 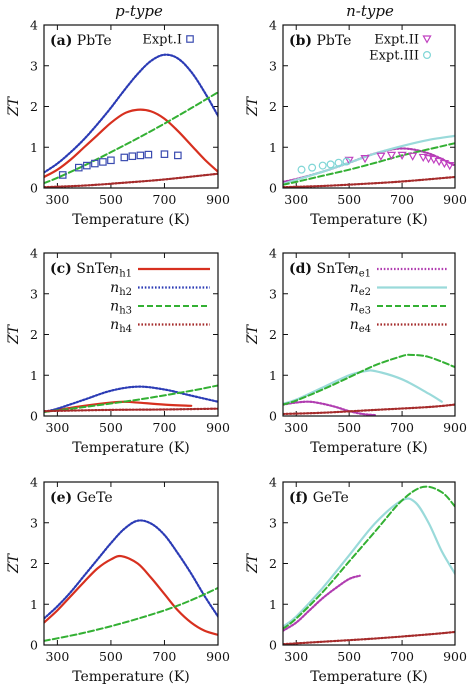 I want to click on panel-b-series-e4-line, so click(x=369, y=181).